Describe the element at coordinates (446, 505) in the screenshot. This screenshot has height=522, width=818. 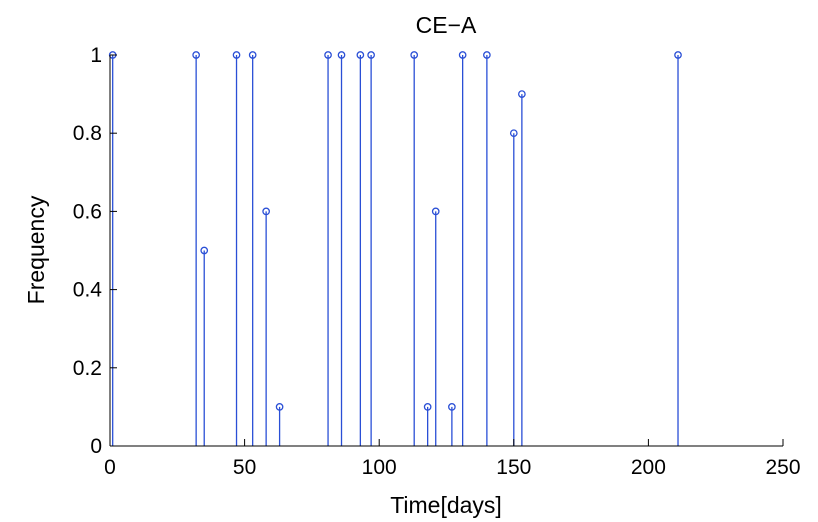
I see `x-axis-label: Time[days]` at that location.